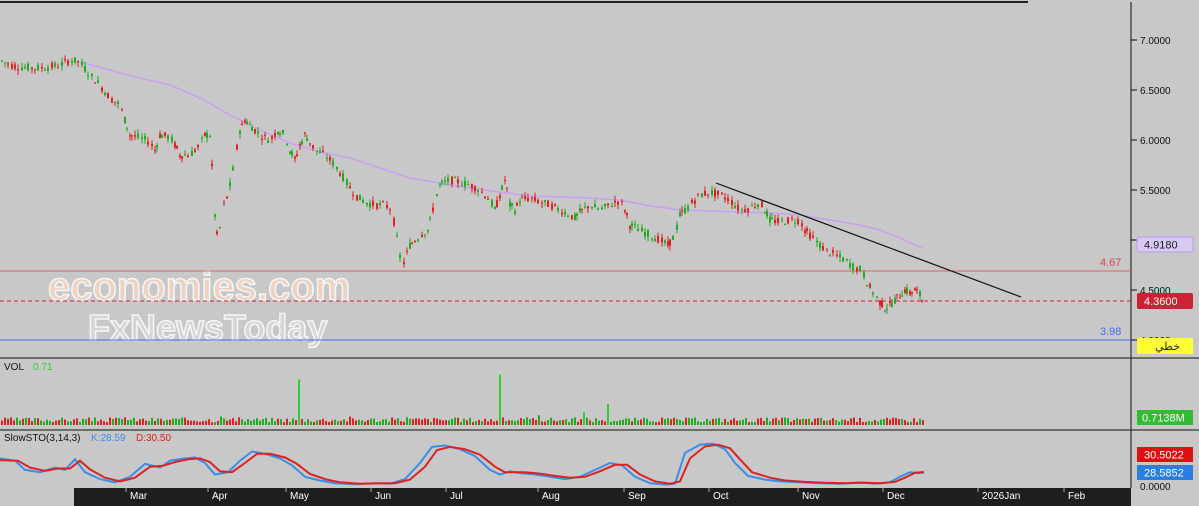 Image resolution: width=1199 pixels, height=506 pixels. I want to click on volume-bars-group, so click(462, 399).